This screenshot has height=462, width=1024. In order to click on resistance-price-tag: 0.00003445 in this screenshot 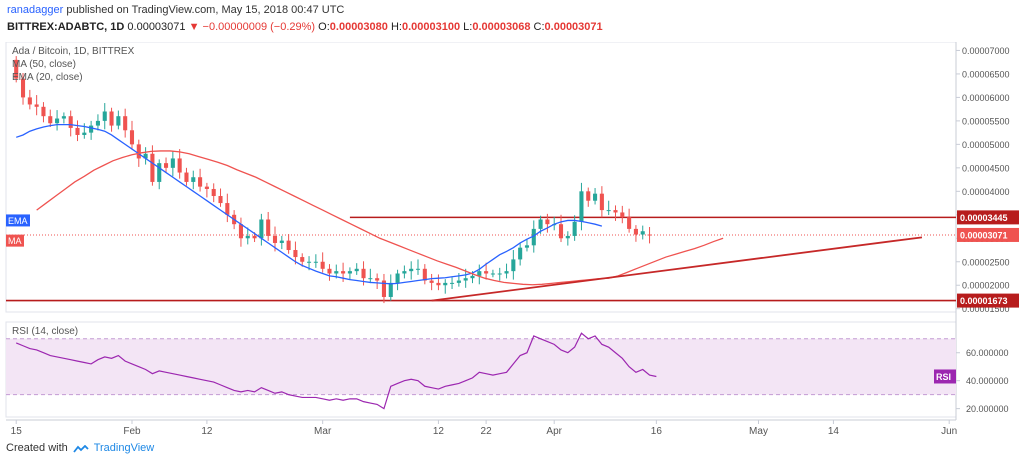, I will do `click(984, 218)`.